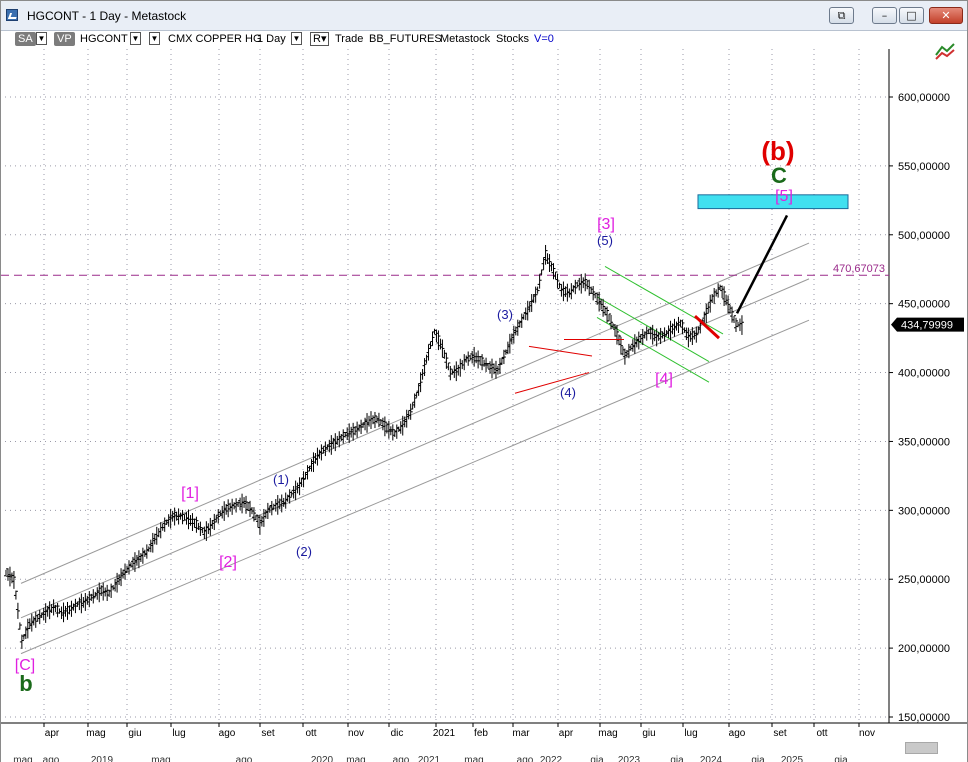 The height and width of the screenshot is (762, 968). What do you see at coordinates (924, 718) in the screenshot?
I see `price-tick-label: 150,00000` at bounding box center [924, 718].